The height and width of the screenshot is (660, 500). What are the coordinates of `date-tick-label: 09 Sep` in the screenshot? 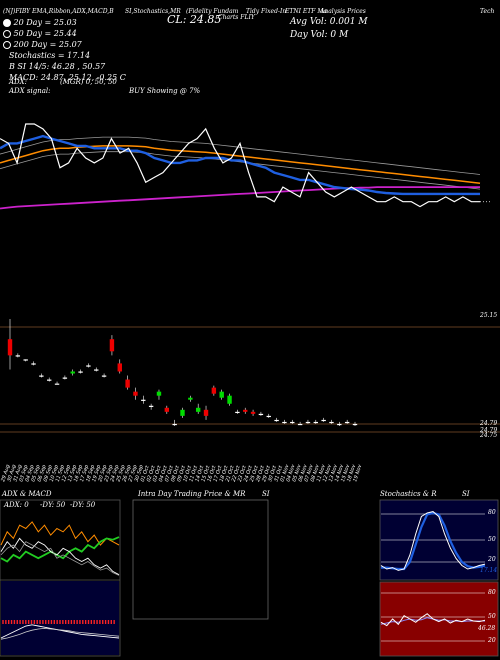 It's located at (48, 473).